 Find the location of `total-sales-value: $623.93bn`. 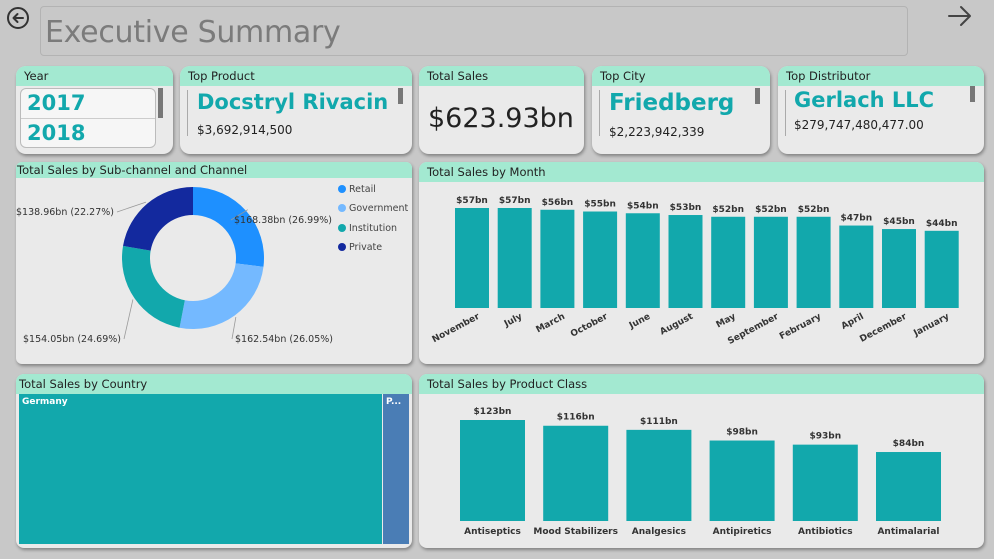

total-sales-value: $623.93bn is located at coordinates (501, 118).